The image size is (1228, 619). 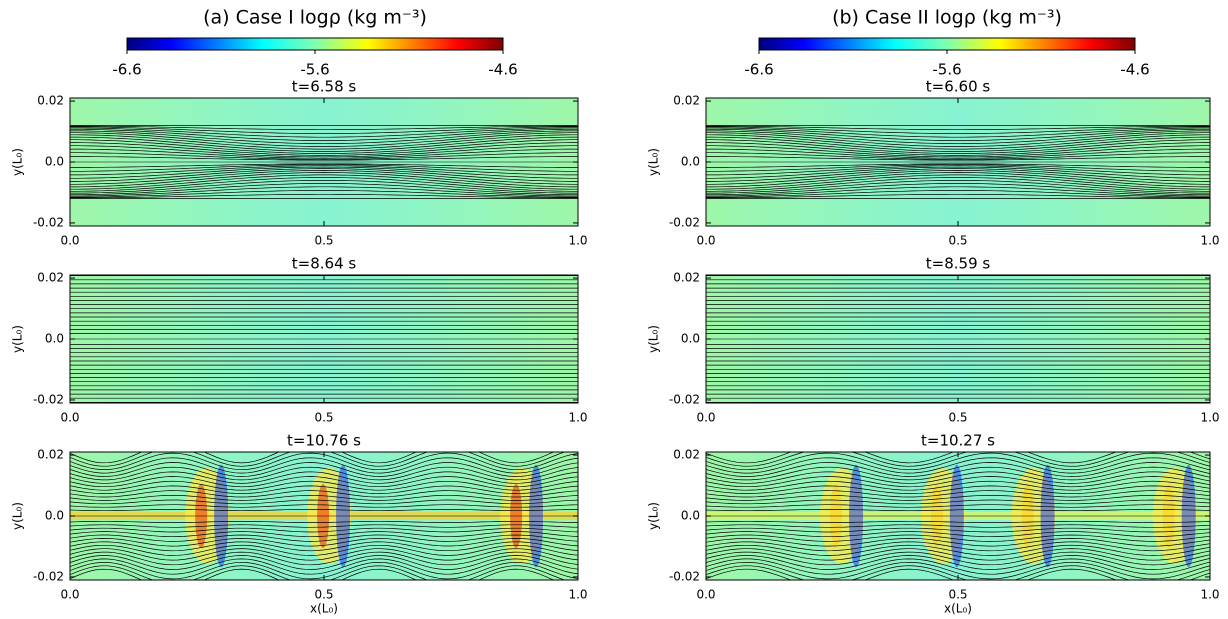 What do you see at coordinates (947, 44) in the screenshot?
I see `colorbar` at bounding box center [947, 44].